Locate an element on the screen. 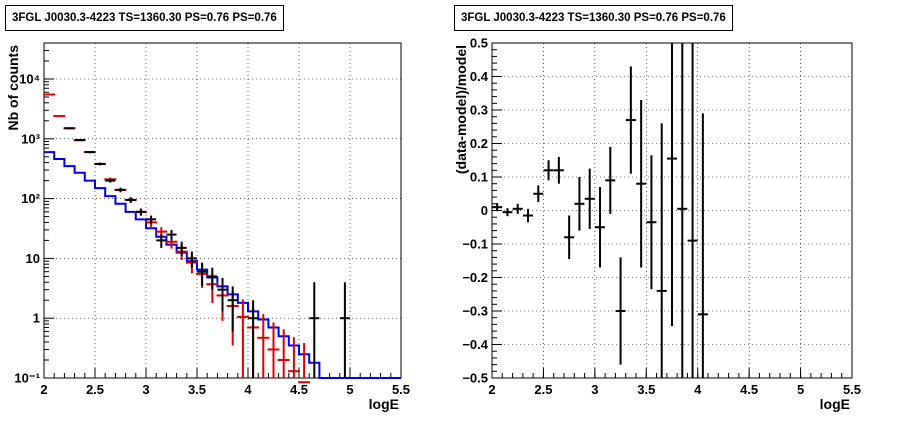  y-tick-label: 10³ is located at coordinates (30, 138).